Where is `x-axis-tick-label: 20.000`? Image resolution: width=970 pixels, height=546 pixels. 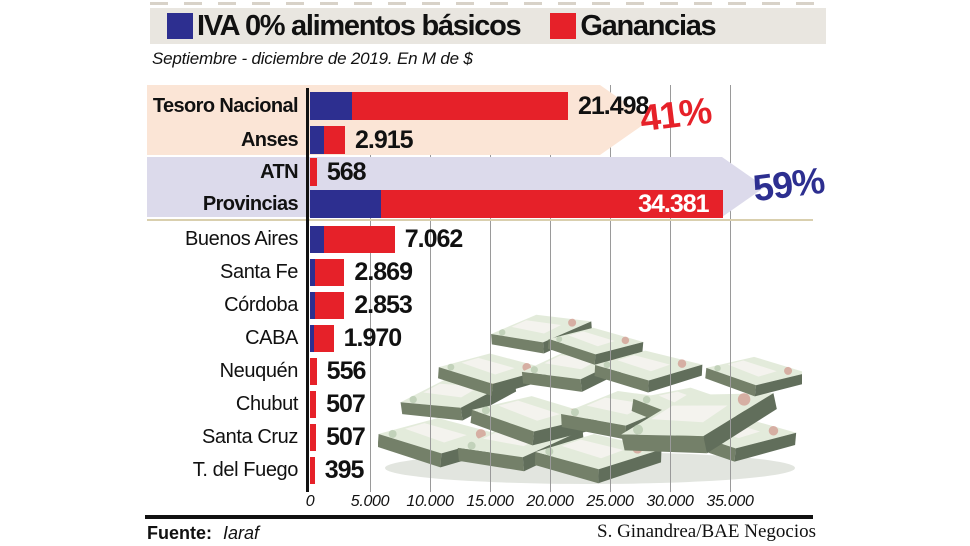 x-axis-tick-label: 20.000 is located at coordinates (550, 501).